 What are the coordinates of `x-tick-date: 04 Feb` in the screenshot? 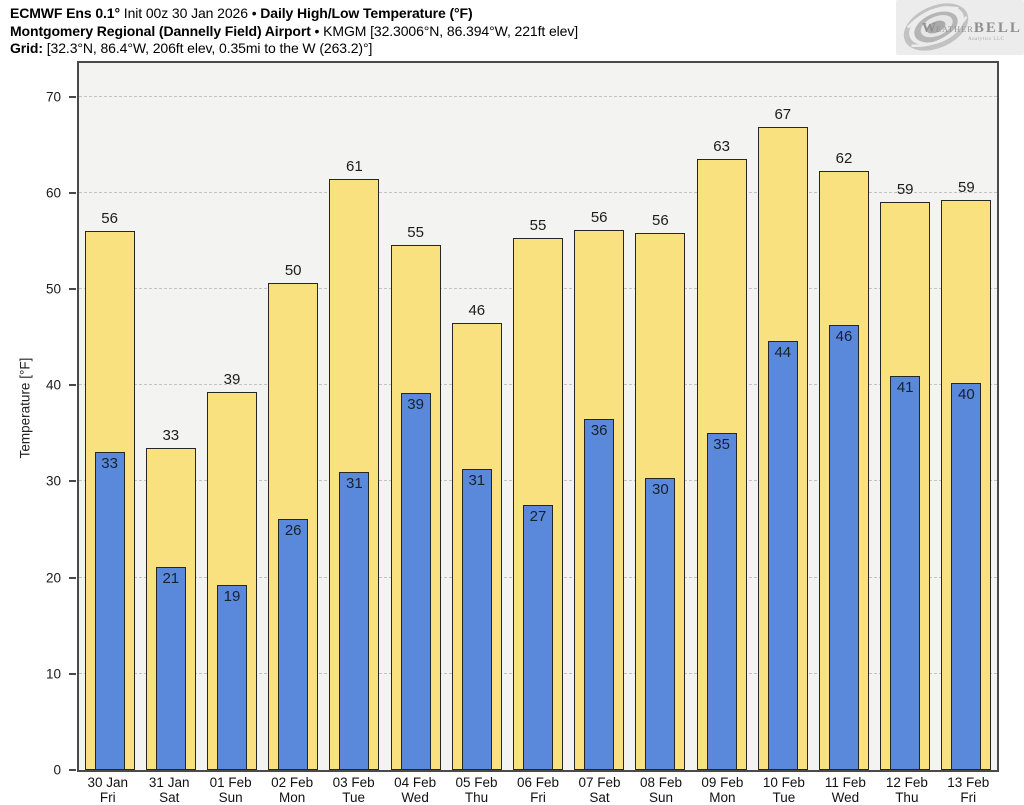 It's located at (415, 782).